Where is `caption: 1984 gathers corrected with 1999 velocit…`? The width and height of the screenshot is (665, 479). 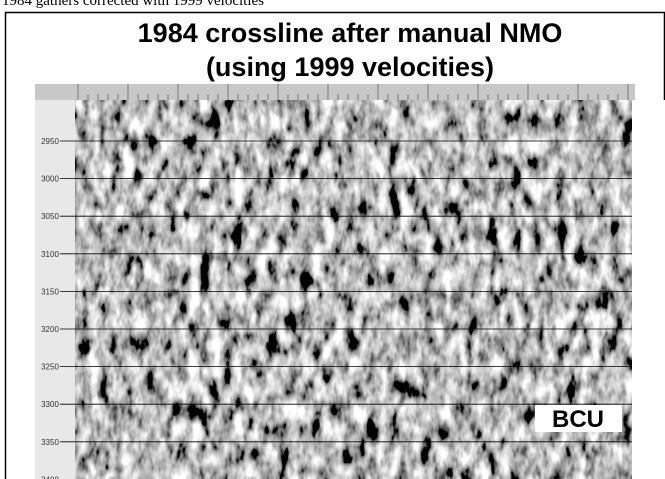 caption: 1984 gathers corrected with 1999 velocit… is located at coordinates (133, 4).